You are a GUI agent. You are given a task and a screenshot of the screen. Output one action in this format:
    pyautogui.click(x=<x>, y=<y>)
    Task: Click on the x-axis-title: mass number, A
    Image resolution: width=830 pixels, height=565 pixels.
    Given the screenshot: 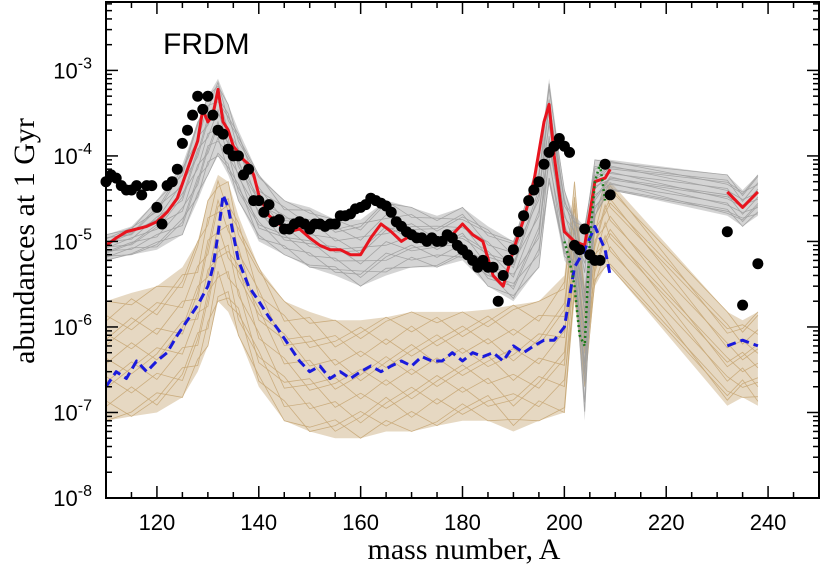 What is the action you would take?
    pyautogui.click(x=464, y=549)
    